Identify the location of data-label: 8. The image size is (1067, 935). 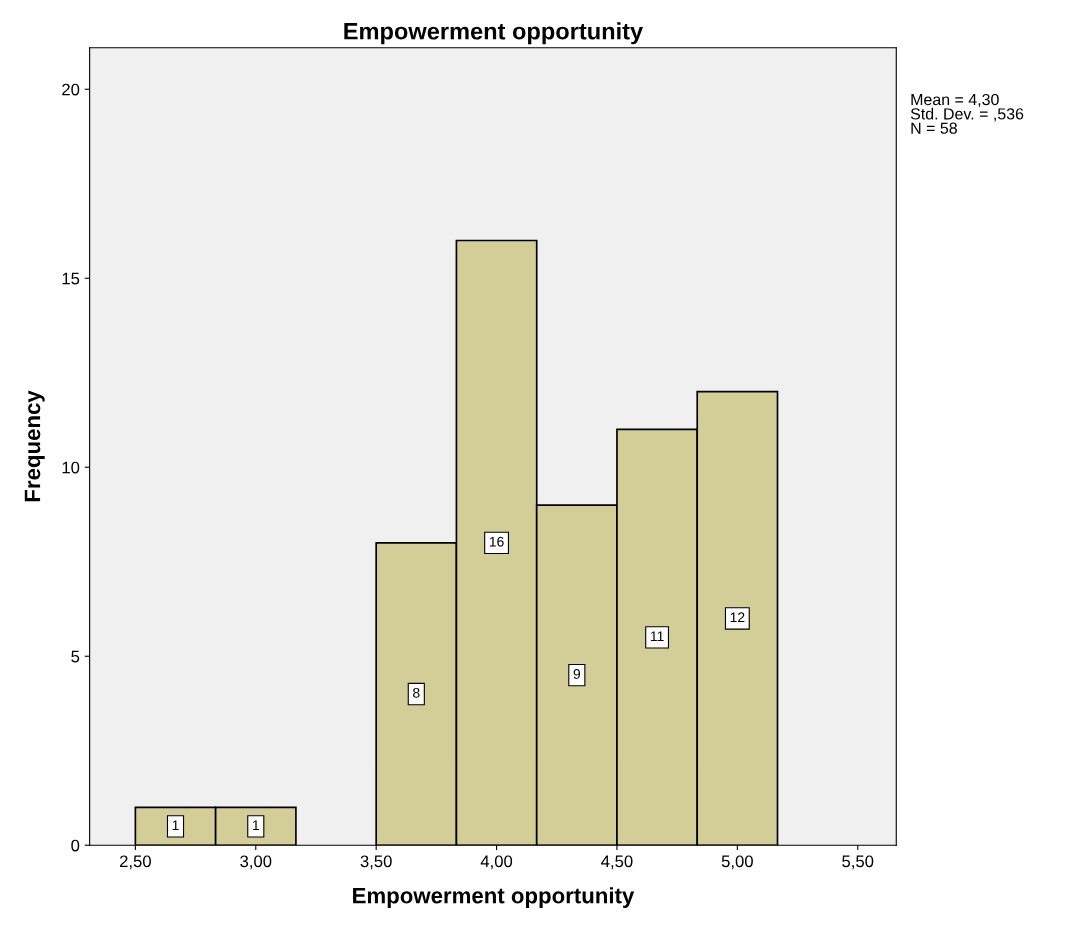
(416, 692).